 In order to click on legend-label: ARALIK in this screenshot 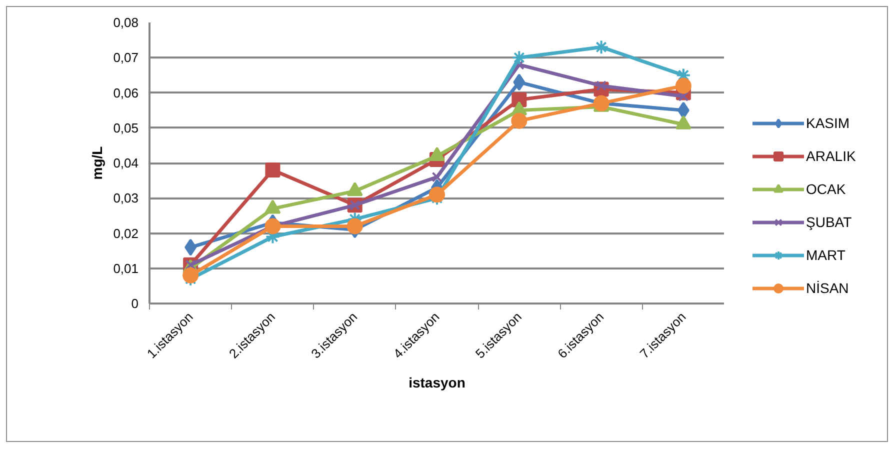, I will do `click(831, 156)`.